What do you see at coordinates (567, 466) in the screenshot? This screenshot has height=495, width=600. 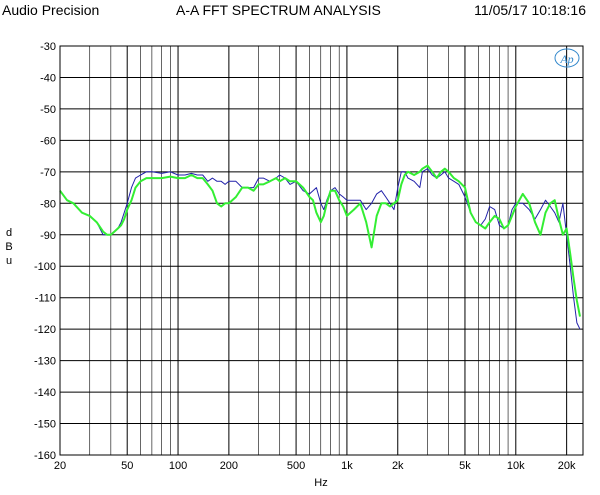 I see `x-tick-label: 20k` at bounding box center [567, 466].